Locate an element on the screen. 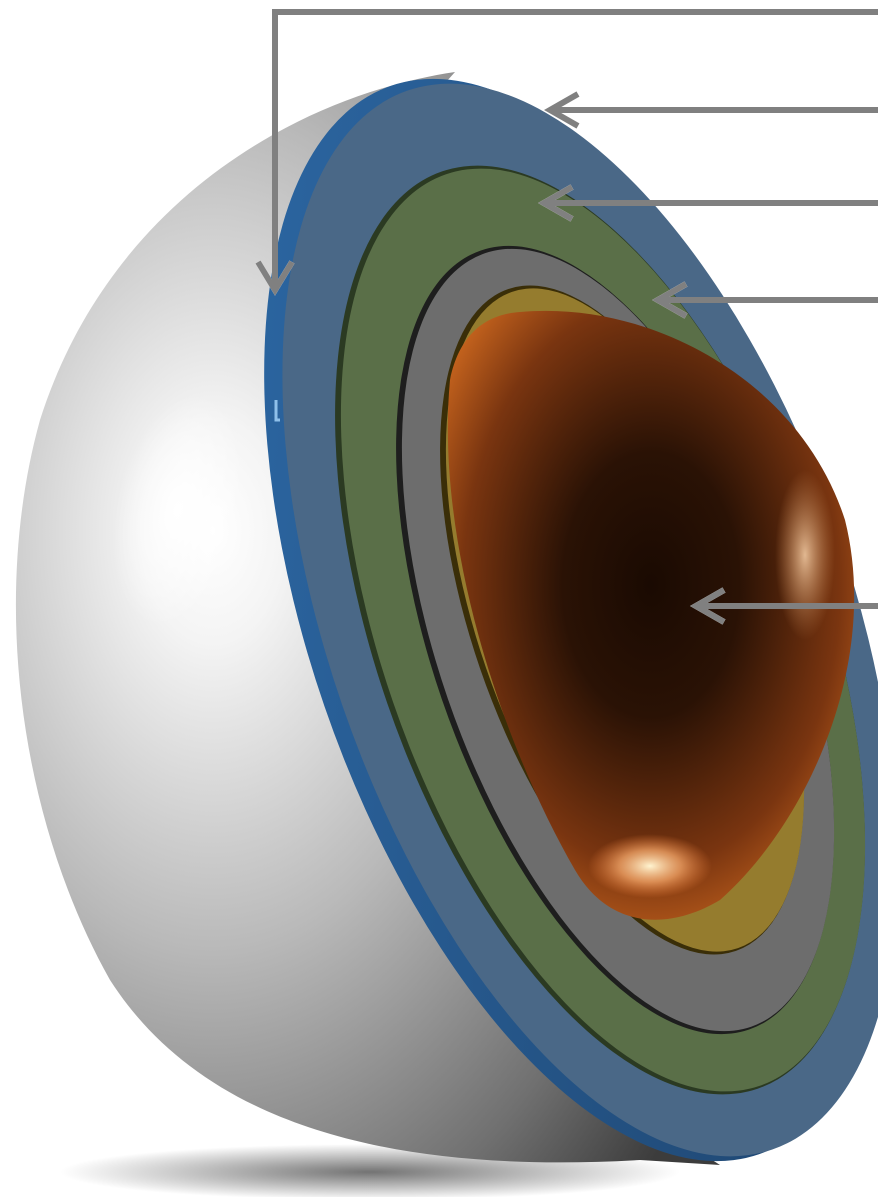  core-glow is located at coordinates (650, 866).